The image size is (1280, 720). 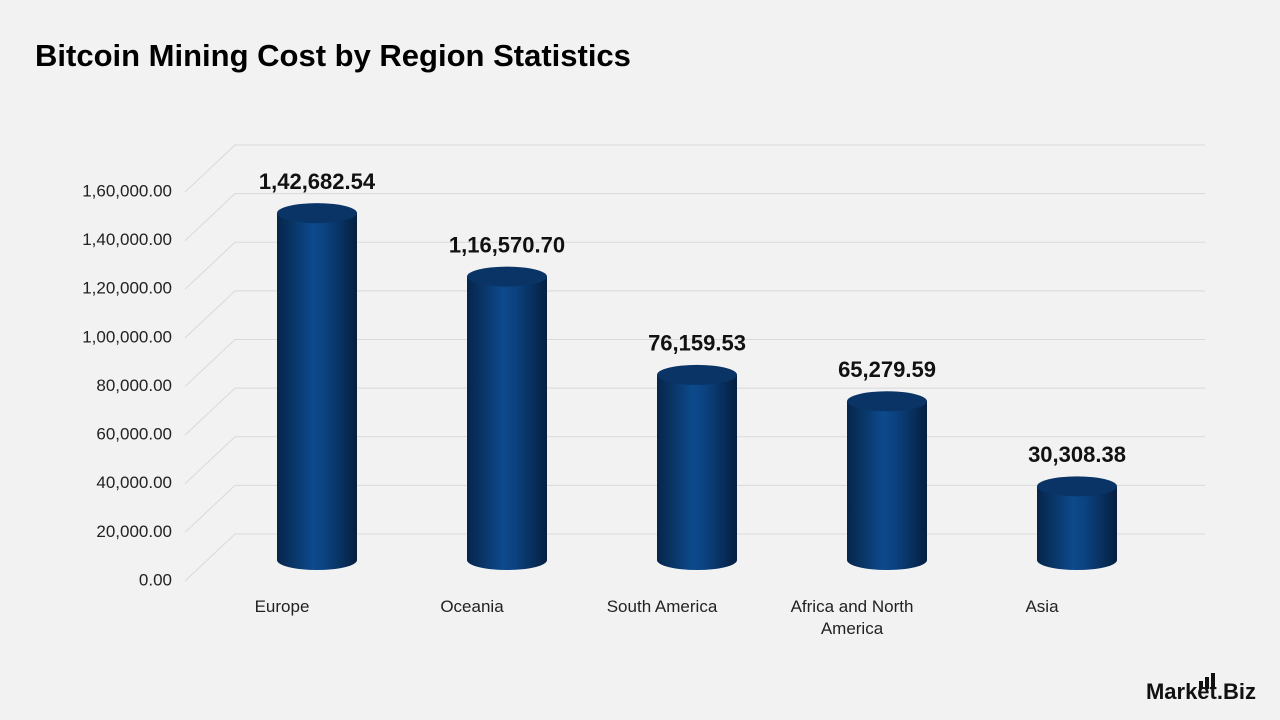 I want to click on y-tick-label: 80,000.00, so click(x=134, y=385).